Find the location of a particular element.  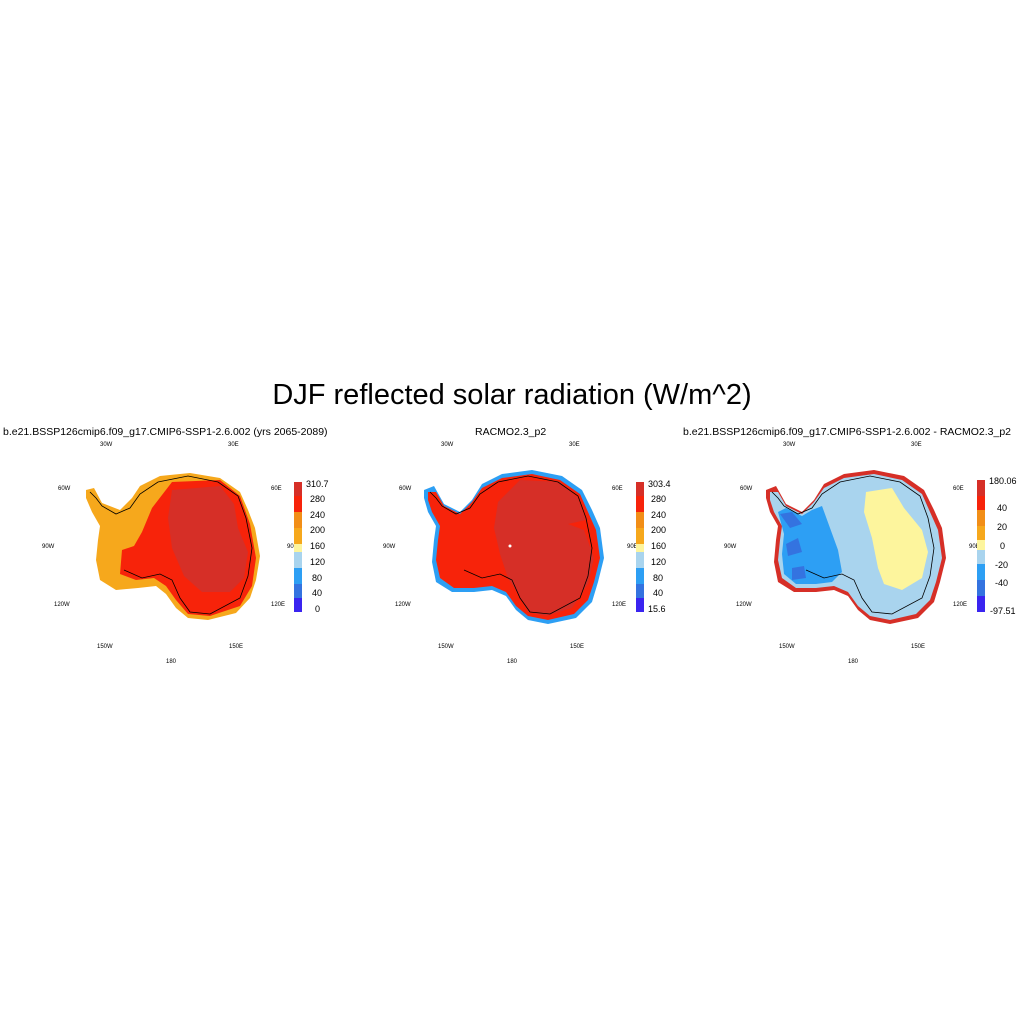

panel-1-coastline is located at coordinates (171, 545).